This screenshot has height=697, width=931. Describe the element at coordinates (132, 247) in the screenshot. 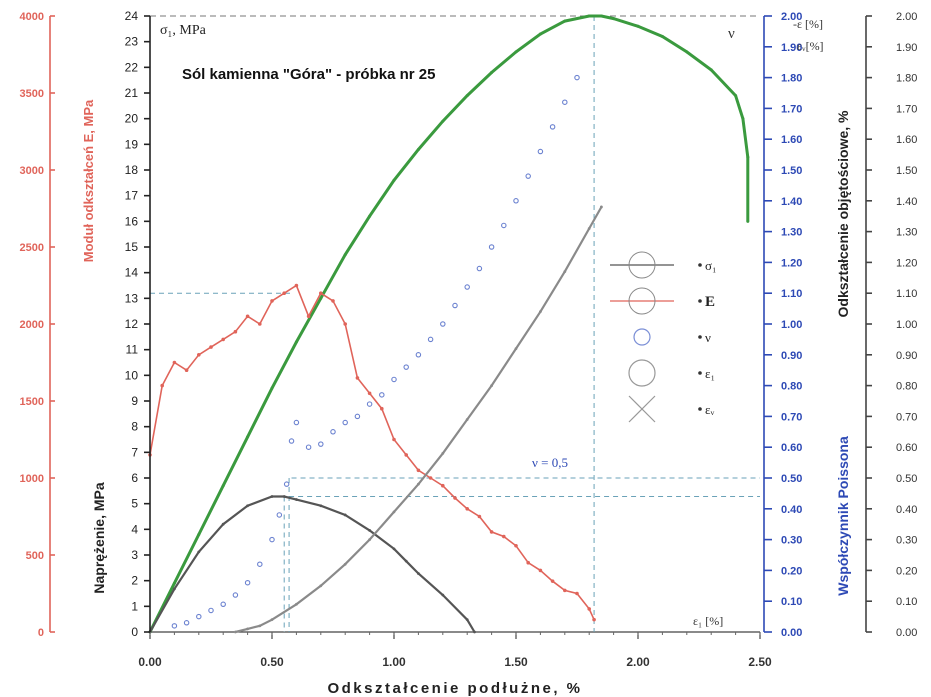

I see `stress-axis-tick-label: 15` at that location.